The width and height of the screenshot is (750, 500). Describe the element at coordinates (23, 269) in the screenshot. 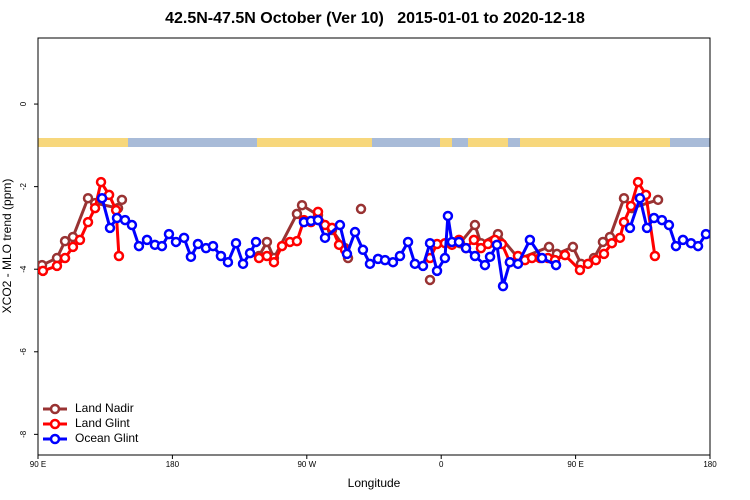

I see `y-tick-label: -4` at that location.